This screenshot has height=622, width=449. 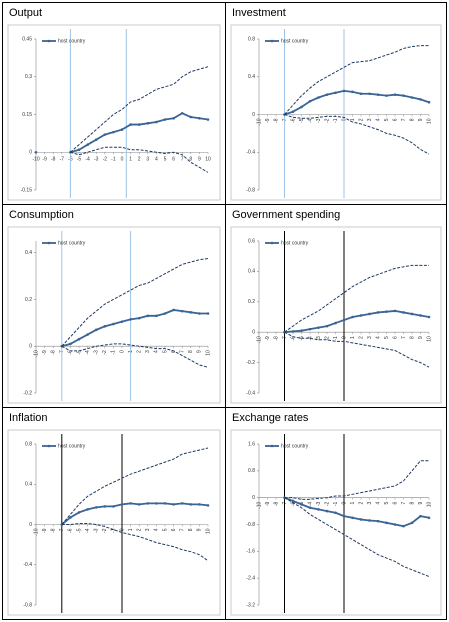 What do you see at coordinates (251, 39) in the screenshot?
I see `y-tick-label: 0.8` at bounding box center [251, 39].